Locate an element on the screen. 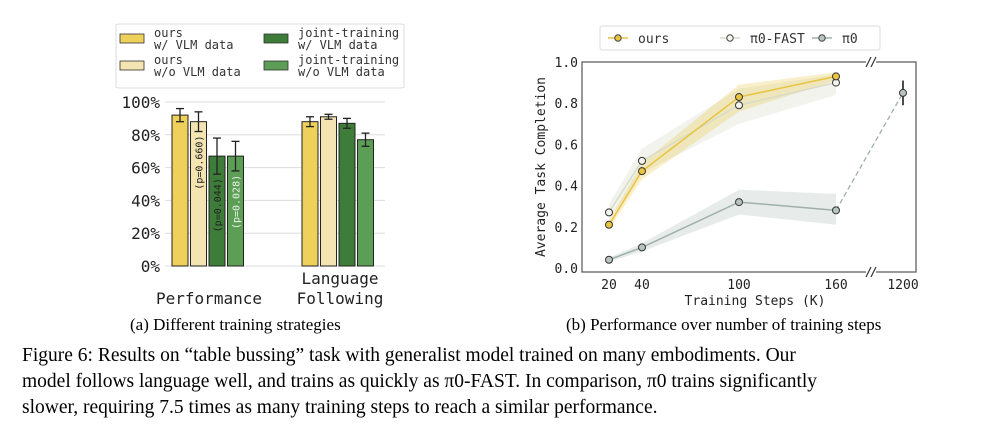 Image resolution: width=1003 pixels, height=428 pixels. y-tick-label: 40% is located at coordinates (145, 200).